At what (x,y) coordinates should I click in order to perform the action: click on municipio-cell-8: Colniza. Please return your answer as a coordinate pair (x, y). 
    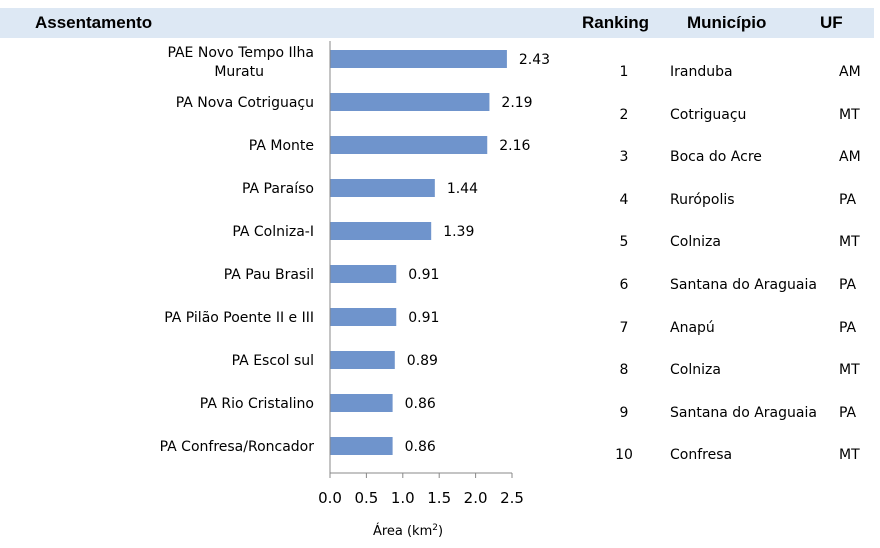
    Looking at the image, I should click on (695, 370).